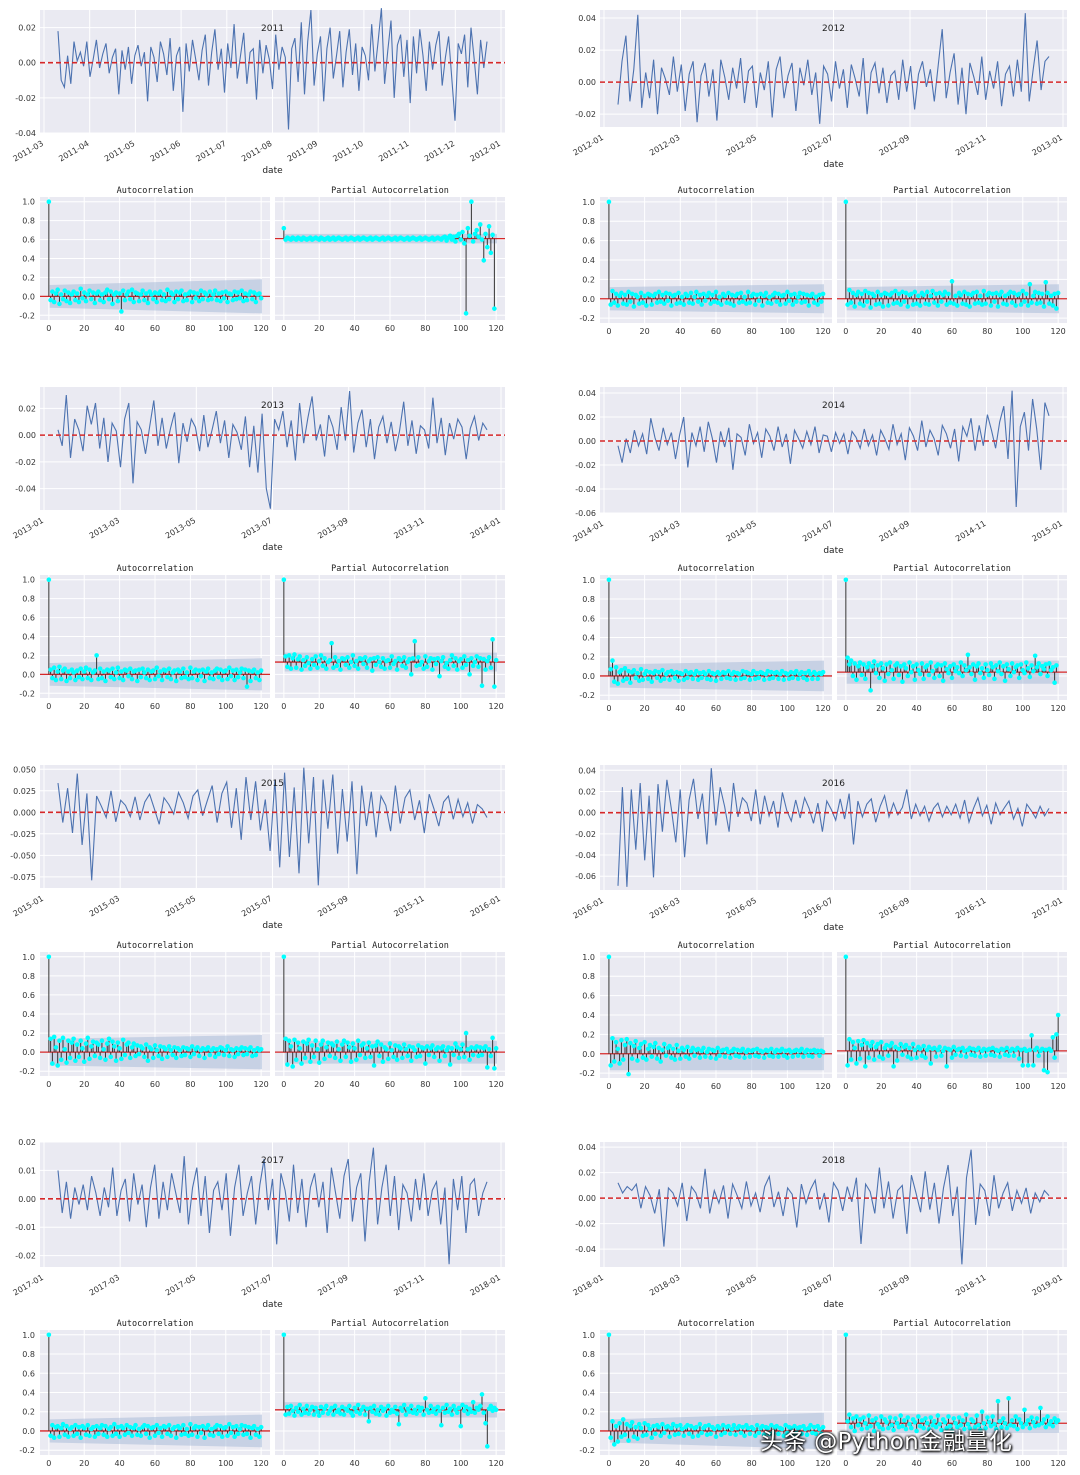  I want to click on x-tick-label: 2013-01, so click(28, 528).